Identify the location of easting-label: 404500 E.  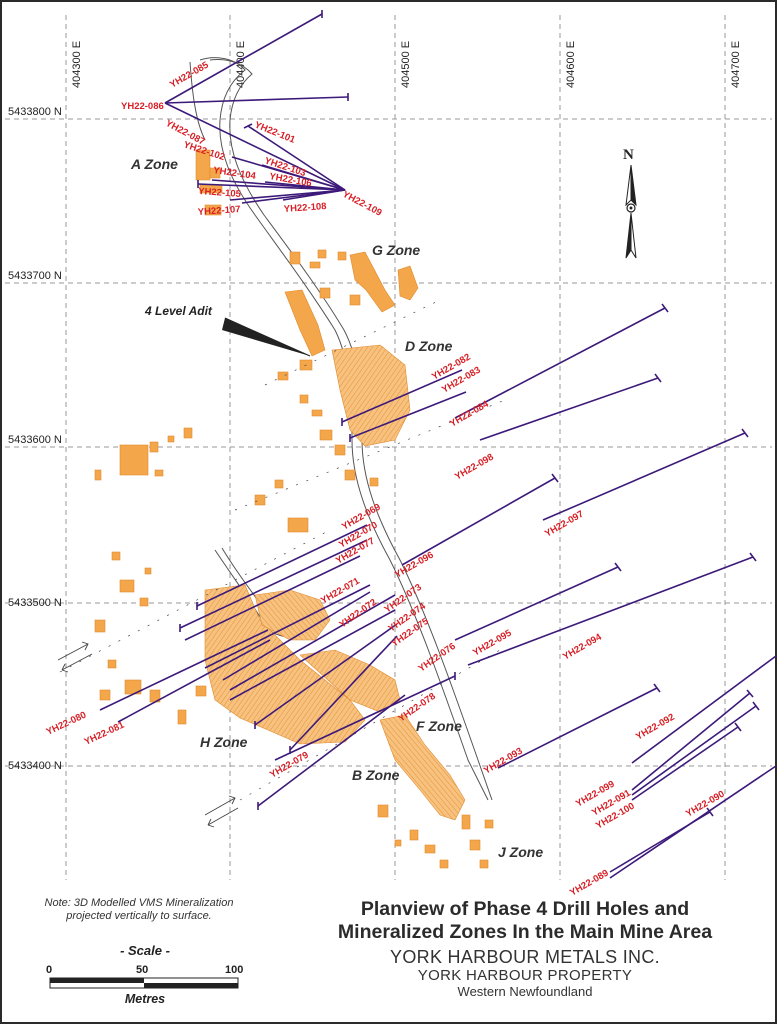
(406, 64).